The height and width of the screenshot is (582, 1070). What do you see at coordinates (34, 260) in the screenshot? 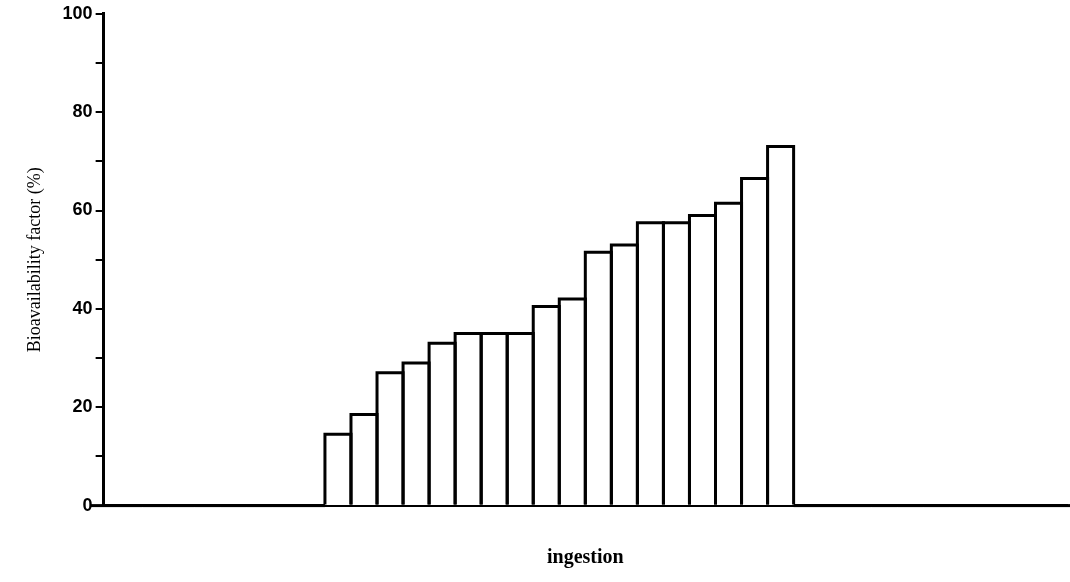
I see `y-axis-title: Bioavailability factor (%)` at bounding box center [34, 260].